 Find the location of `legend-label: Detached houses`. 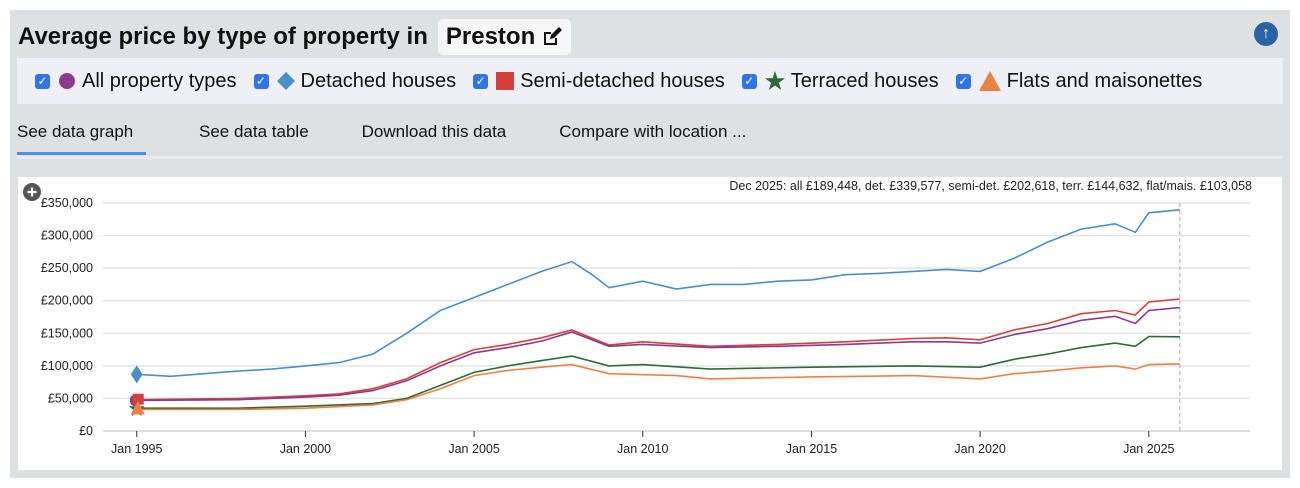

legend-label: Detached houses is located at coordinates (378, 80).